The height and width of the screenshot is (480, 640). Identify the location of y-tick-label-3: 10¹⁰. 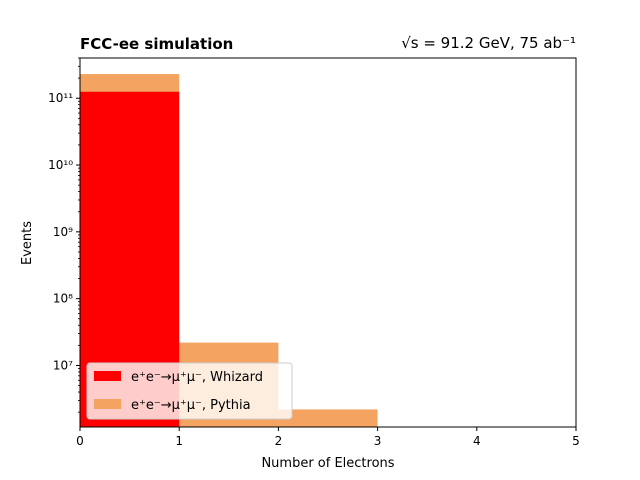
(60, 165).